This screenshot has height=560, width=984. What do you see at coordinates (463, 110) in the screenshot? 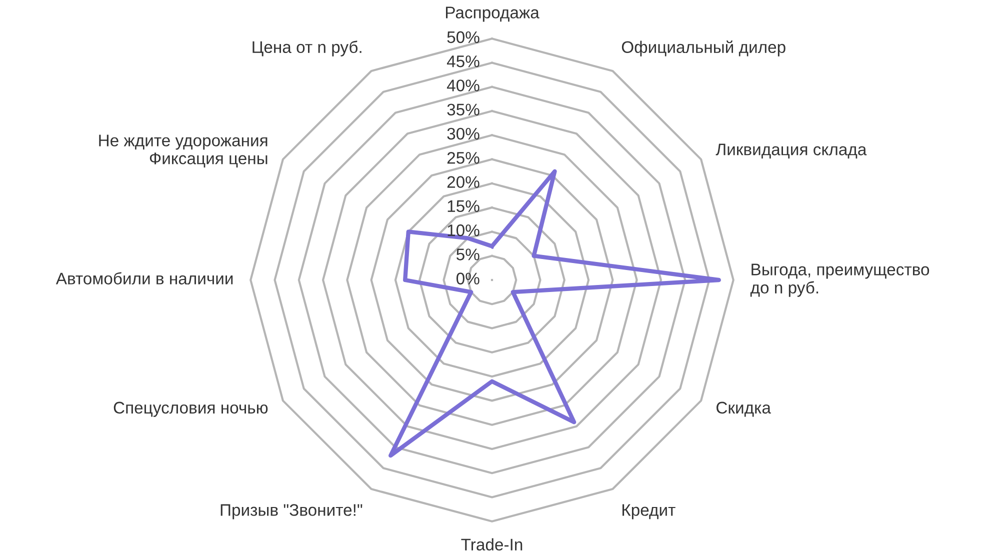
I see `y-tick-label: 35%` at bounding box center [463, 110].